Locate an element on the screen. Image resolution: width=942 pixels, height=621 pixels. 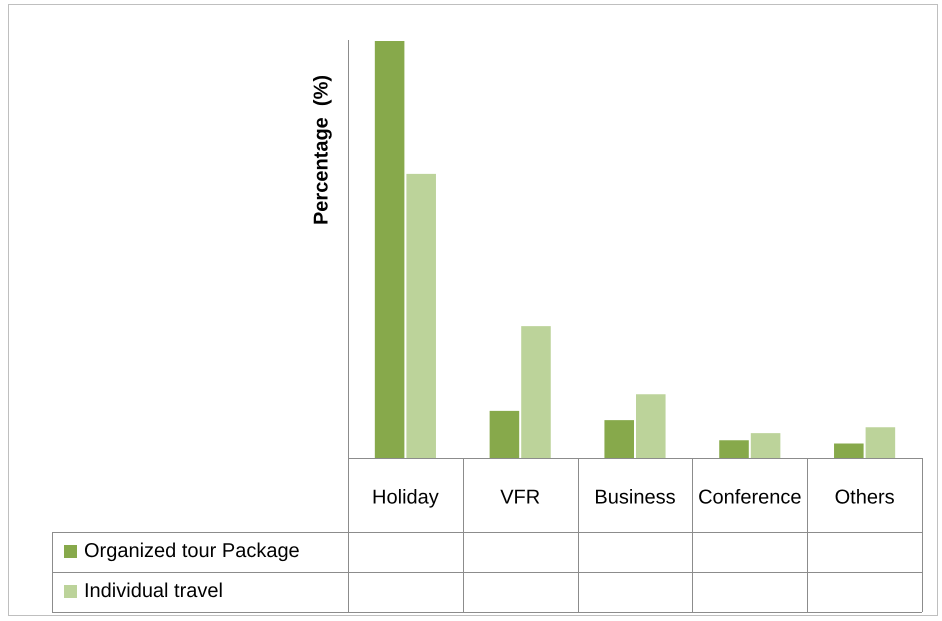
legend-label: Individual travel is located at coordinates (153, 591).